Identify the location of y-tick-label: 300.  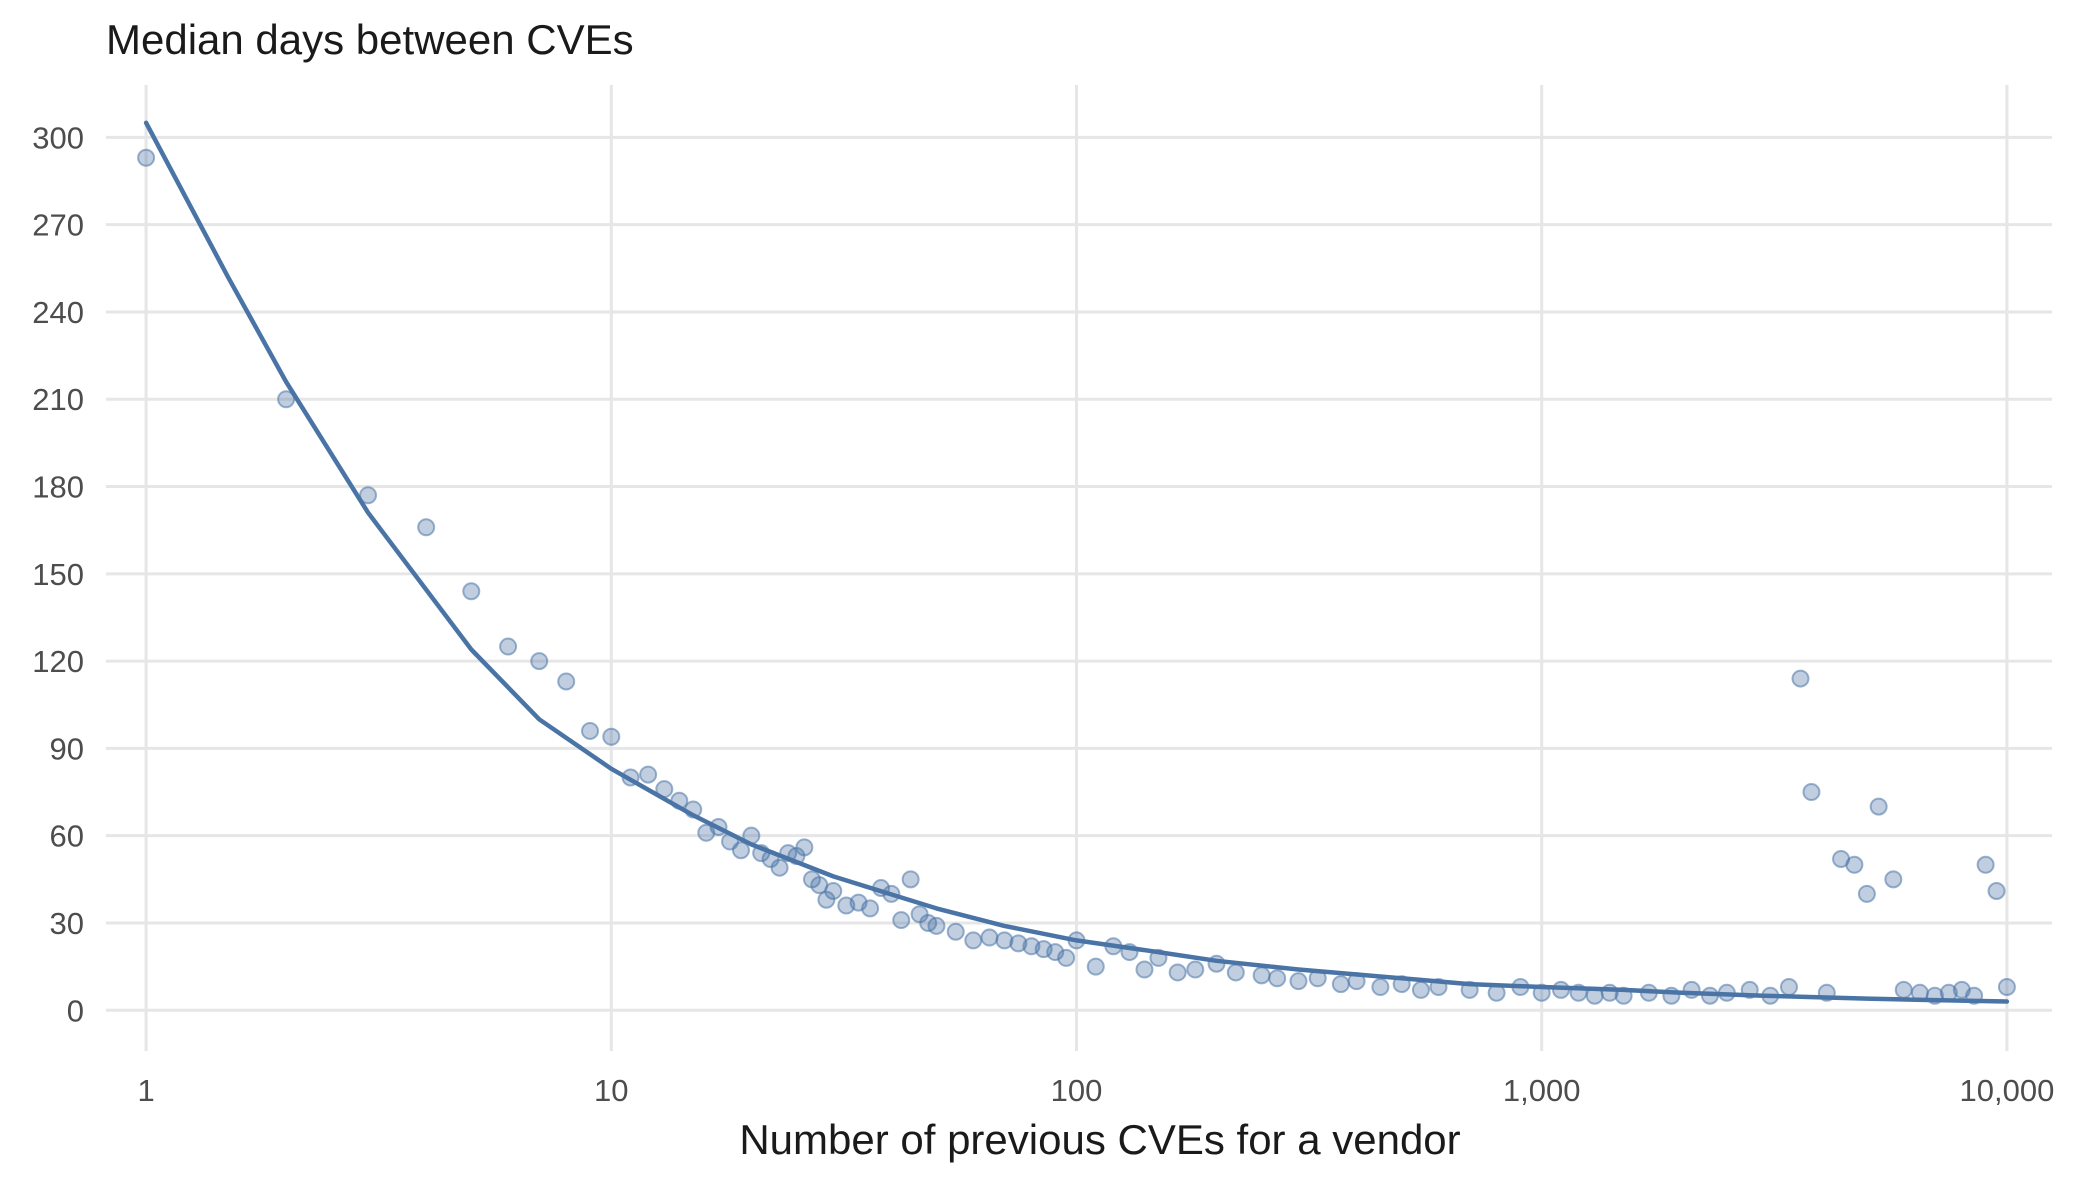
(58, 137).